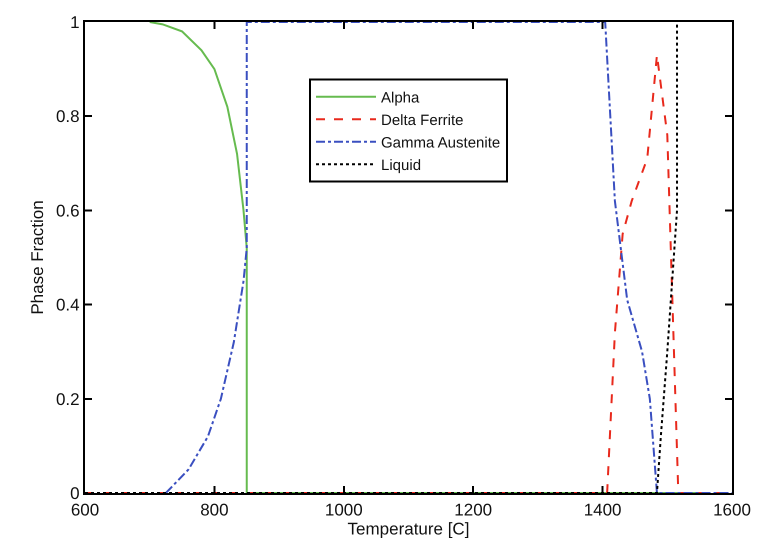 This screenshot has width=761, height=554. I want to click on legend-label: Alpha, so click(400, 98).